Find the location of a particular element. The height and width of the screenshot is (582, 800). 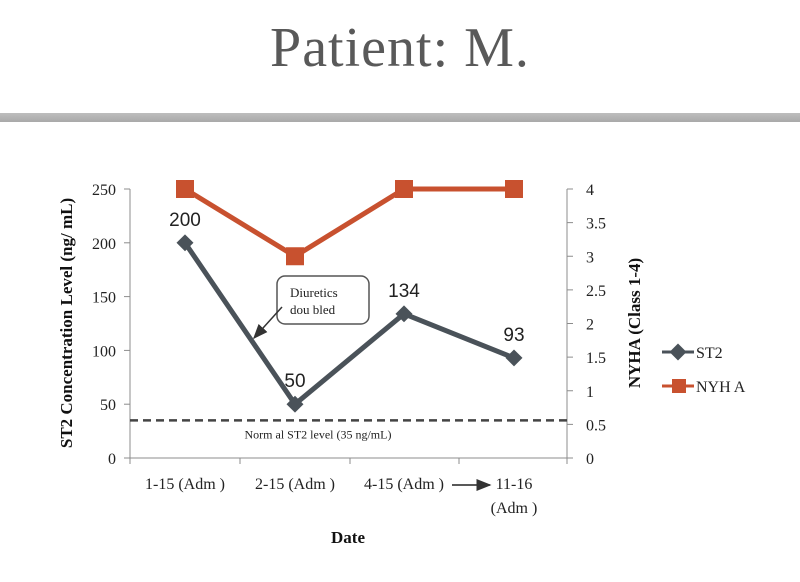

legend: ST2 NYH A is located at coordinates (704, 369).